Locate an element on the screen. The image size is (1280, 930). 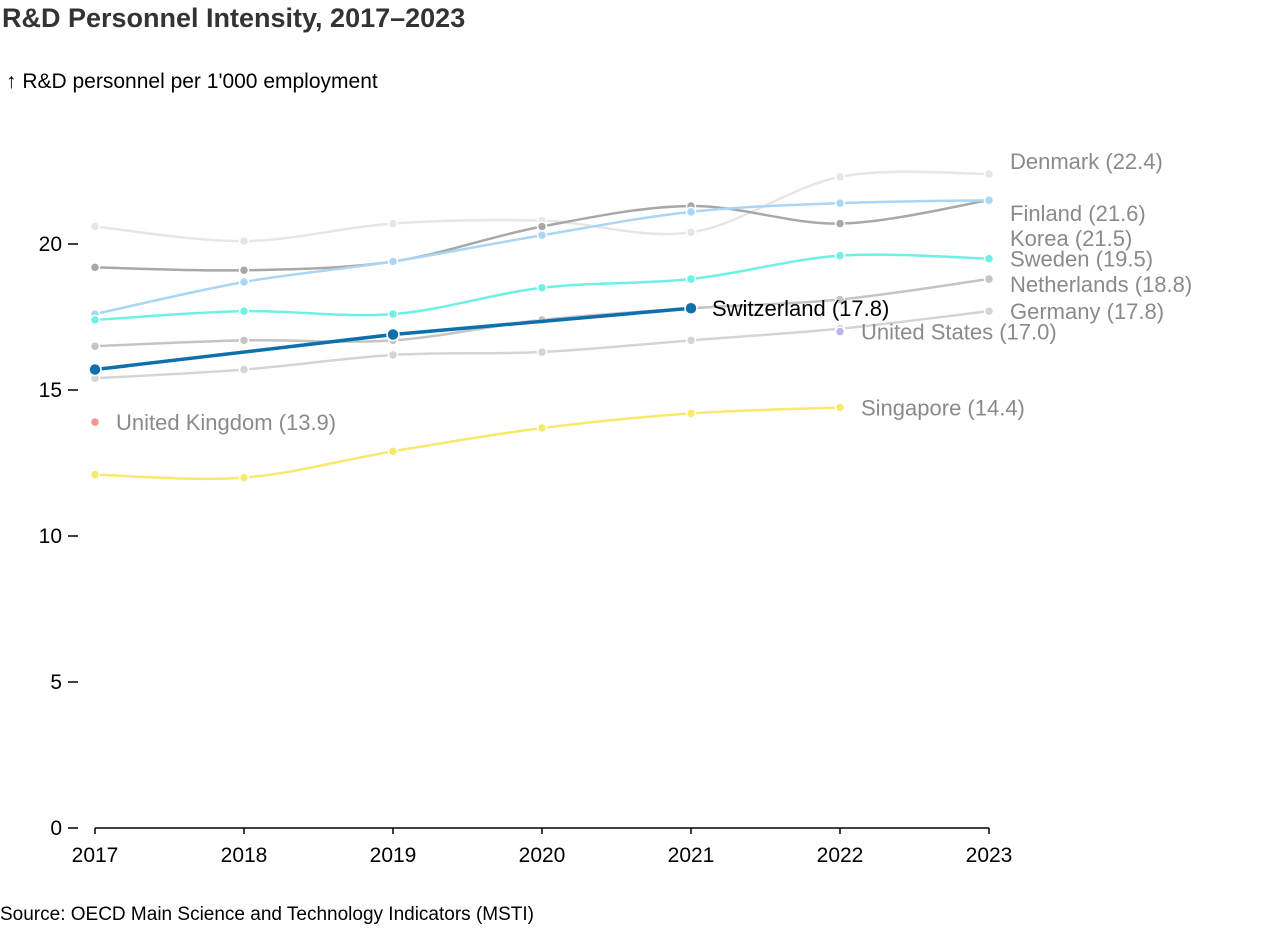
series-label-germany: Germany (17.8) is located at coordinates (1087, 311).